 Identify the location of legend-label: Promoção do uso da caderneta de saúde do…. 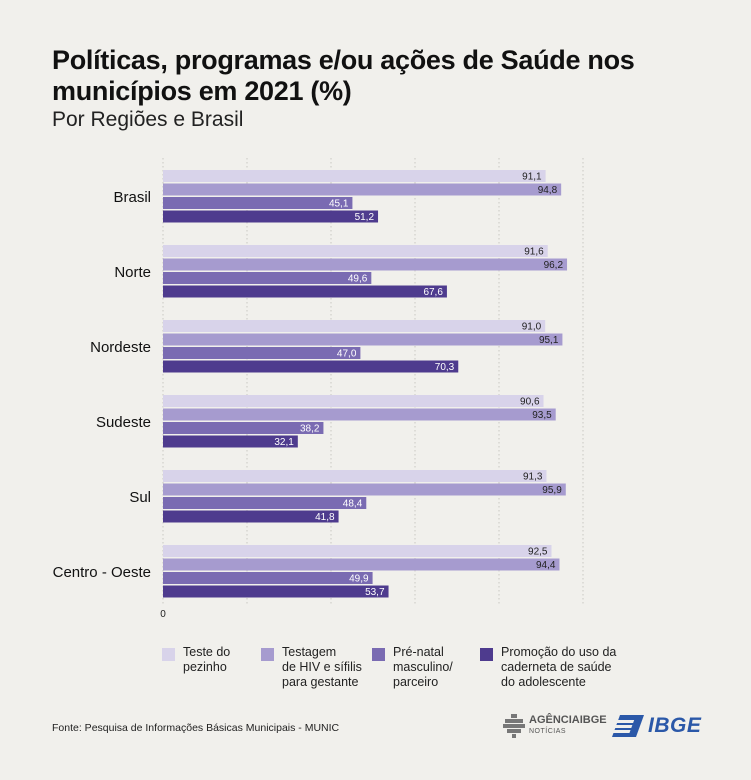
(559, 667).